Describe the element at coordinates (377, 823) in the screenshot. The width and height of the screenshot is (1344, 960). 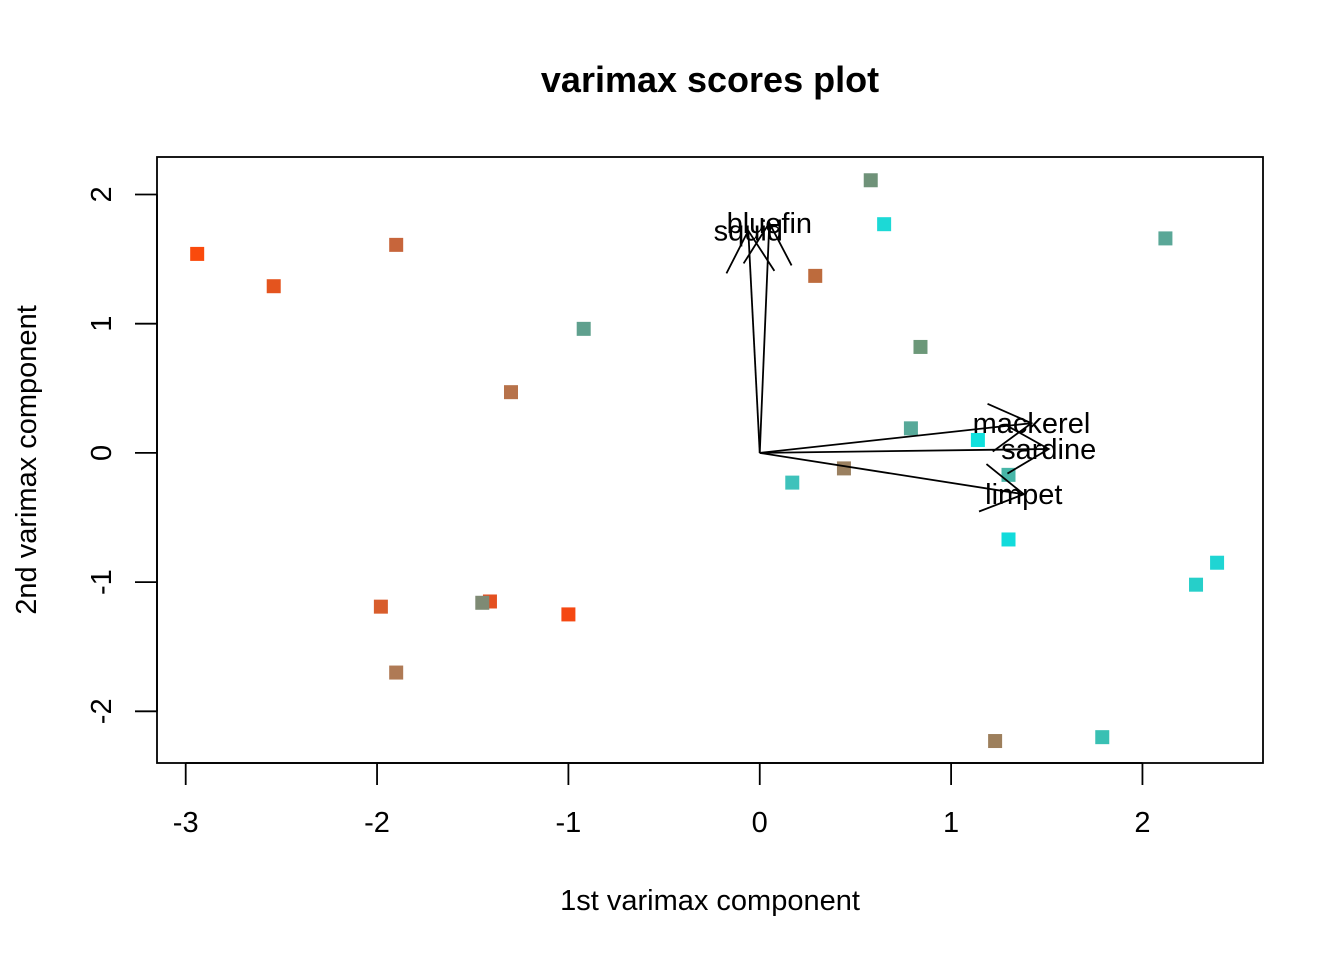
I see `x-tick-label: -2` at that location.